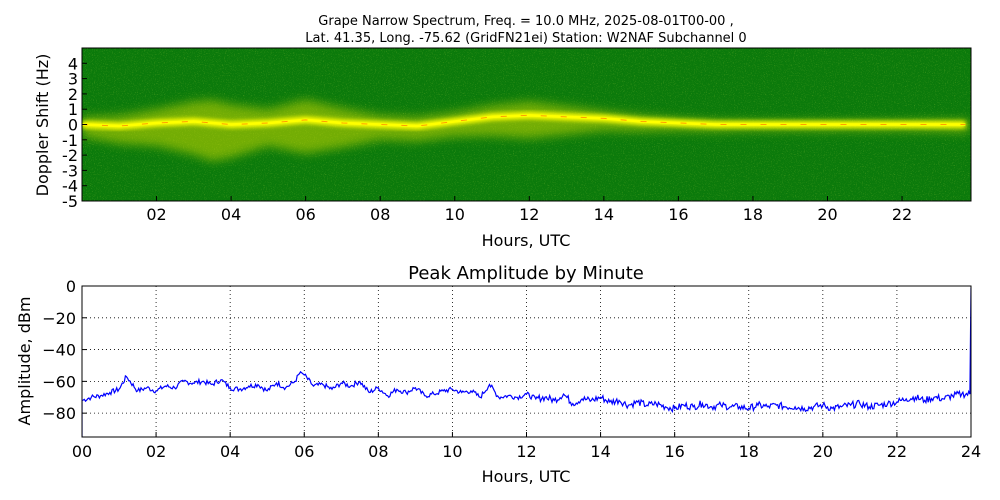 The width and height of the screenshot is (1000, 500). I want to click on spectrum-x-tick-label: 20, so click(827, 214).